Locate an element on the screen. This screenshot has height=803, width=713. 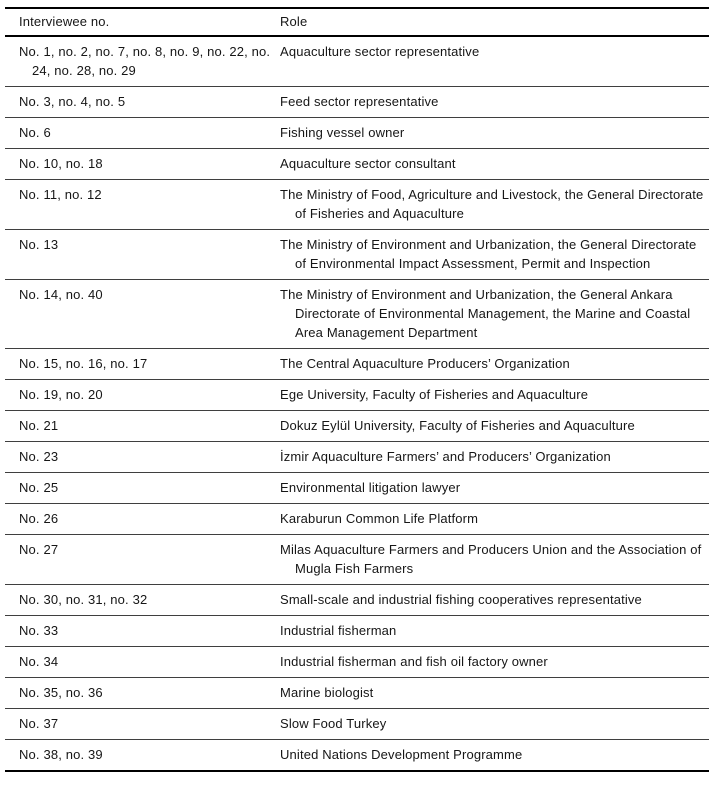
interviewee-cell: No. 13 is located at coordinates (39, 244).